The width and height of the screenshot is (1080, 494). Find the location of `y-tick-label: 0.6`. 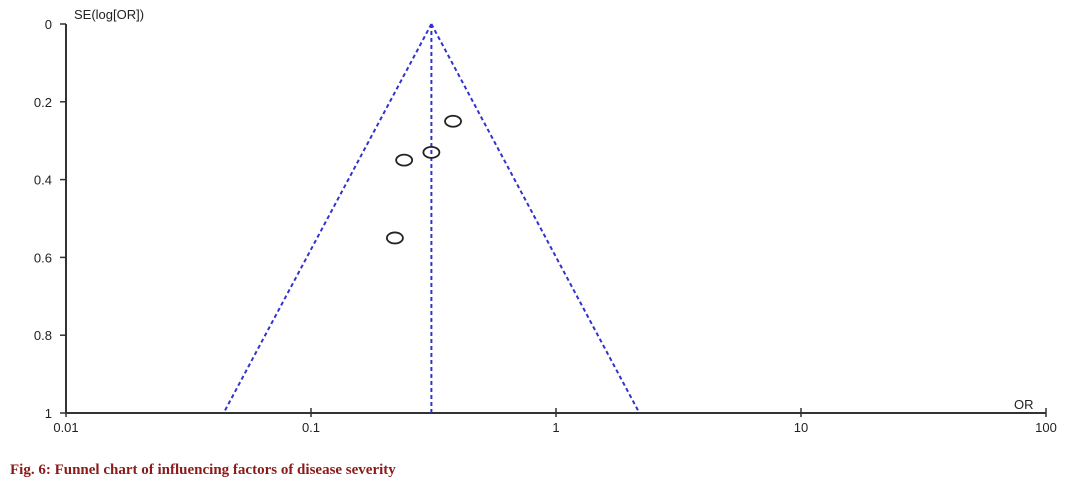

y-tick-label: 0.6 is located at coordinates (43, 257).